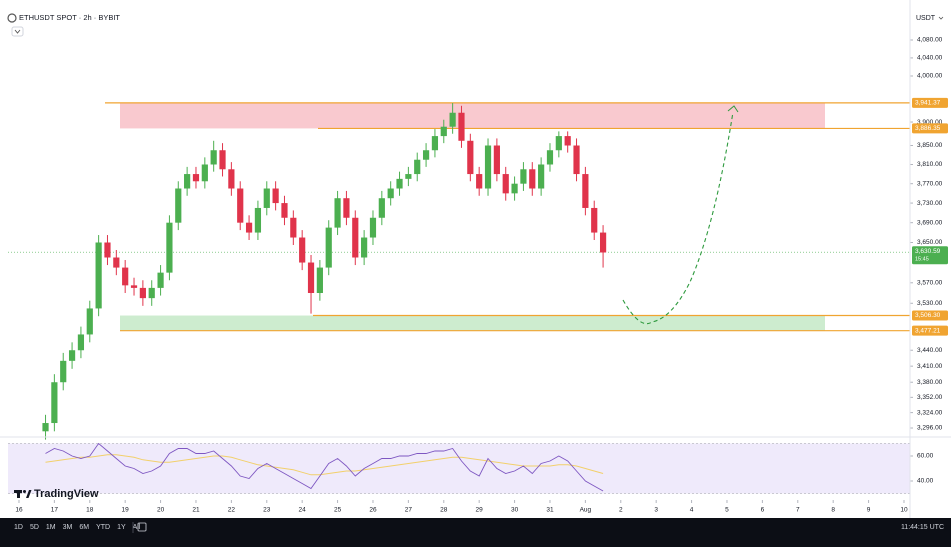  I want to click on y-tick-label: 4,080.00, so click(930, 40).